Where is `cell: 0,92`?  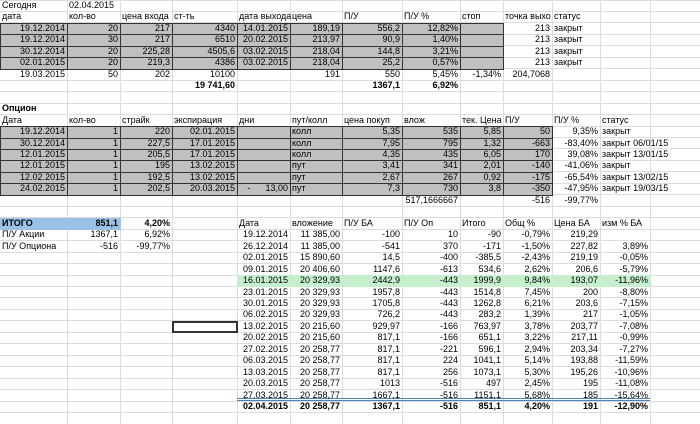 cell: 0,92 is located at coordinates (492, 176).